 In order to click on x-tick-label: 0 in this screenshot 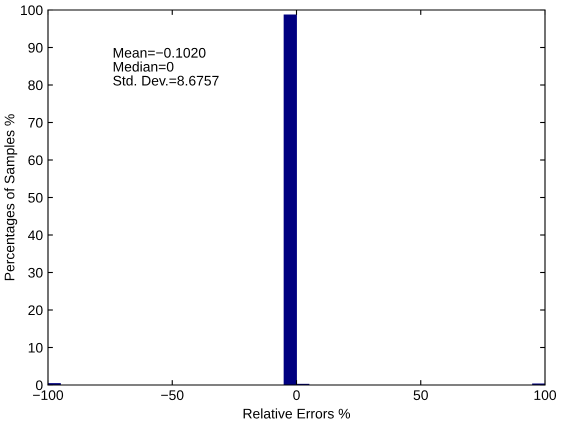, I will do `click(296, 395)`.